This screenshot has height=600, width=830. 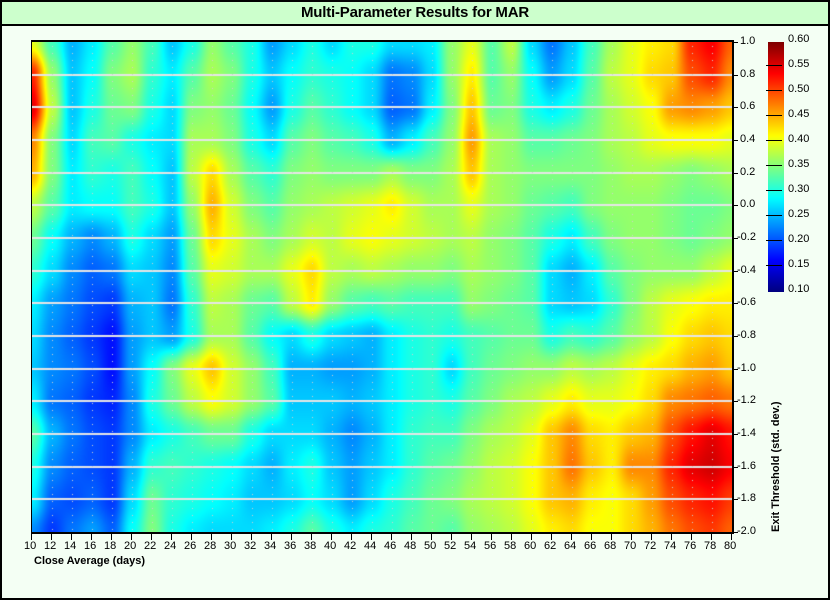 I want to click on x-tick-label: 26, so click(x=190, y=546).